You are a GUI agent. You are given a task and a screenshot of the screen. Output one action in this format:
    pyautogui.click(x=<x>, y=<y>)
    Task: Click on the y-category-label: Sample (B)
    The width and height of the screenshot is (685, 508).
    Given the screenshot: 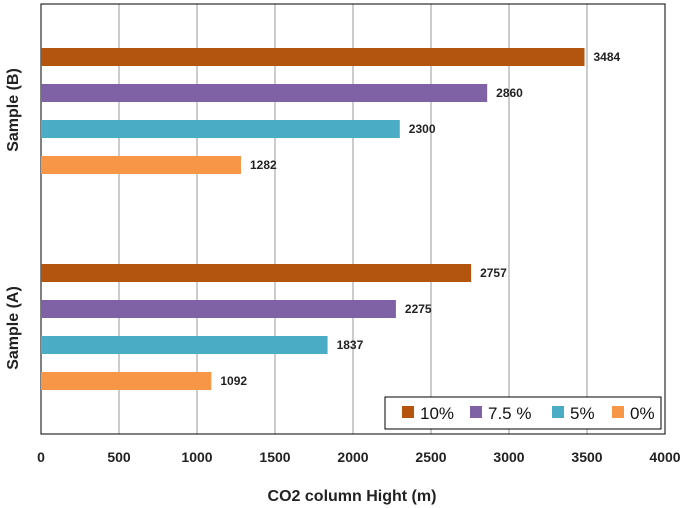 What is the action you would take?
    pyautogui.click(x=13, y=110)
    